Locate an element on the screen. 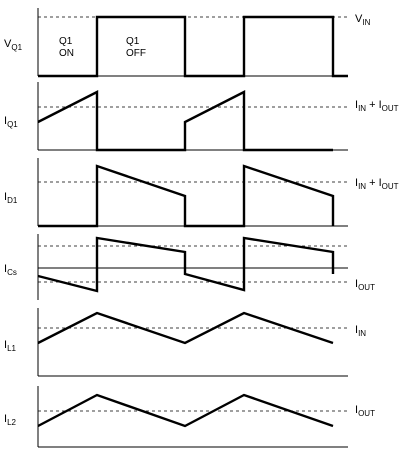  panel-vq1: VQ1 Q1 ON Q1 OFF VIN is located at coordinates (187, 43).